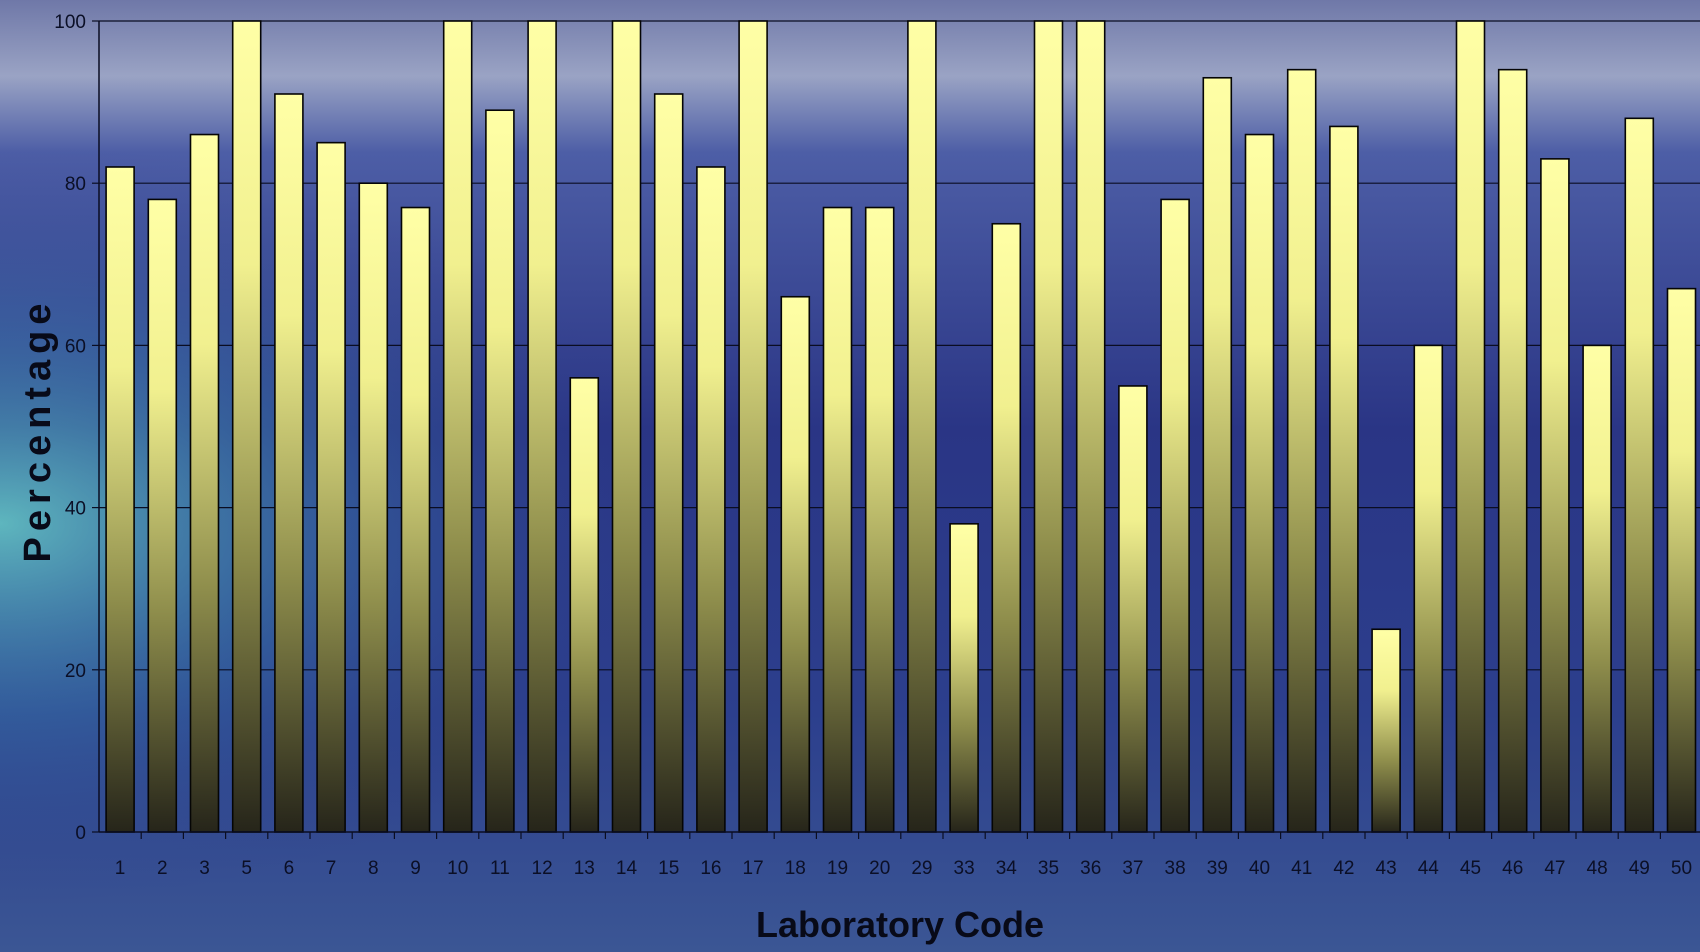 This screenshot has width=1700, height=952. What do you see at coordinates (1681, 868) in the screenshot?
I see `x-tick-label: 50` at bounding box center [1681, 868].